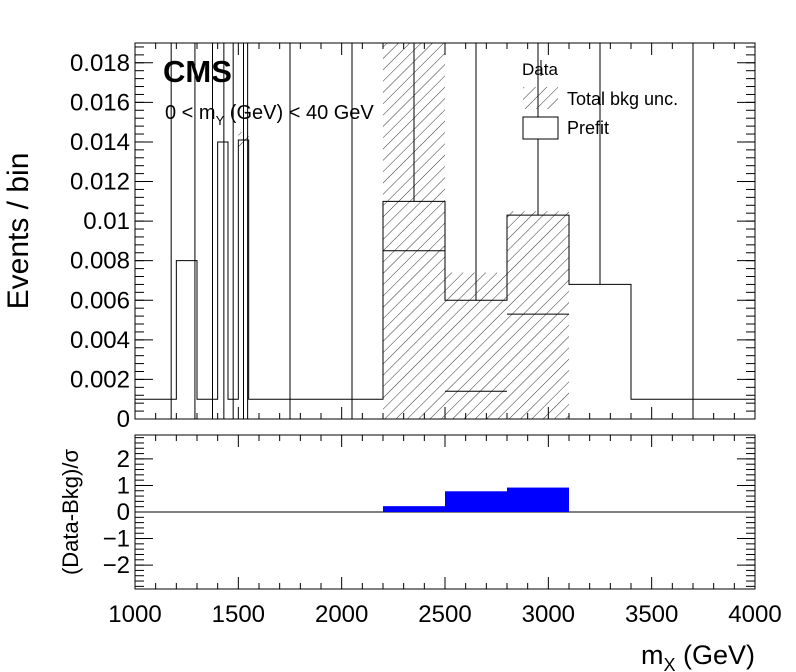 The width and height of the screenshot is (796, 672). I want to click on ratio-y-tick-label: −2, so click(116, 565).